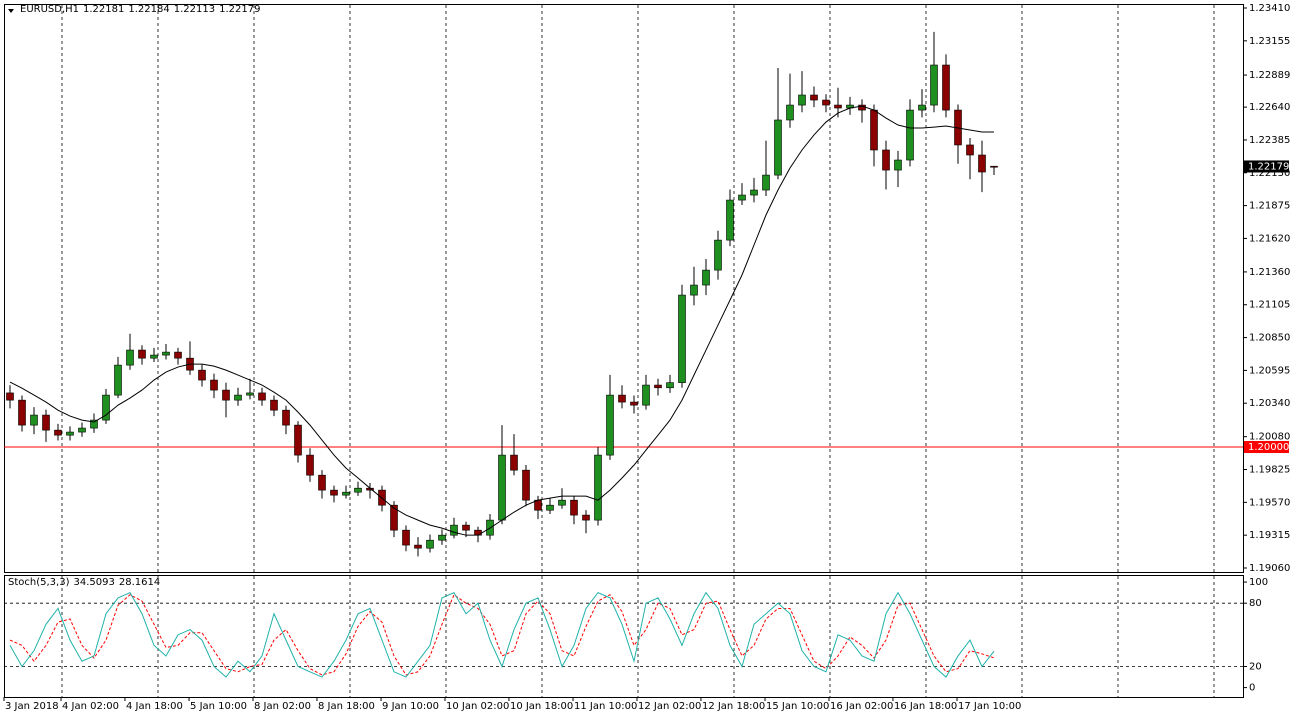 This screenshot has width=1290, height=719. I want to click on y-tick-label: 1.19315, so click(1269, 535).